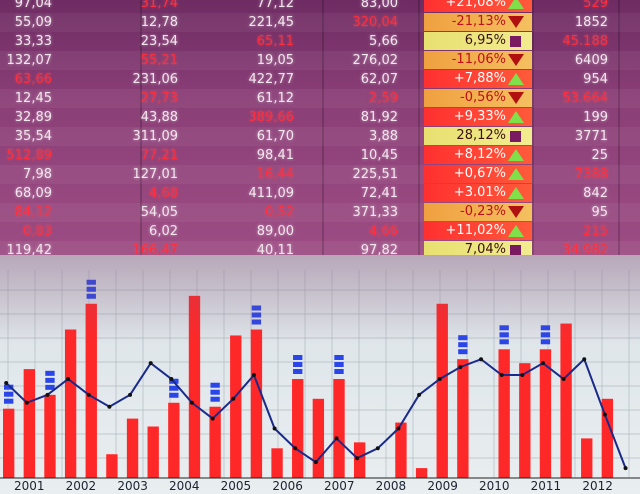 The width and height of the screenshot is (640, 494). What do you see at coordinates (33, 41) in the screenshot?
I see `table-cell: 33,33` at bounding box center [33, 41].